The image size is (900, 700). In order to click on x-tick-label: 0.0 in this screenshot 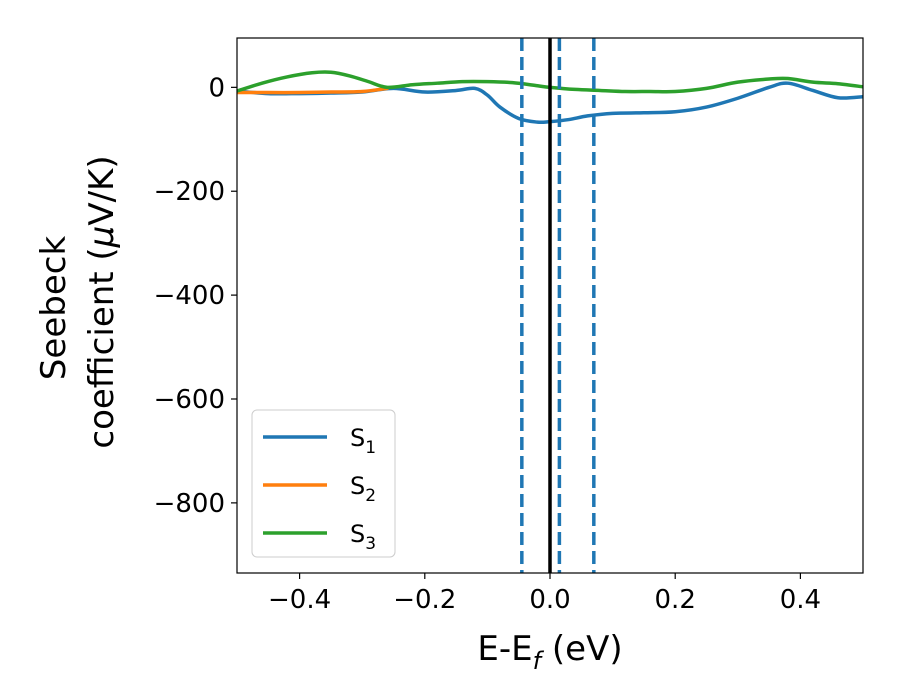, I will do `click(549, 600)`.